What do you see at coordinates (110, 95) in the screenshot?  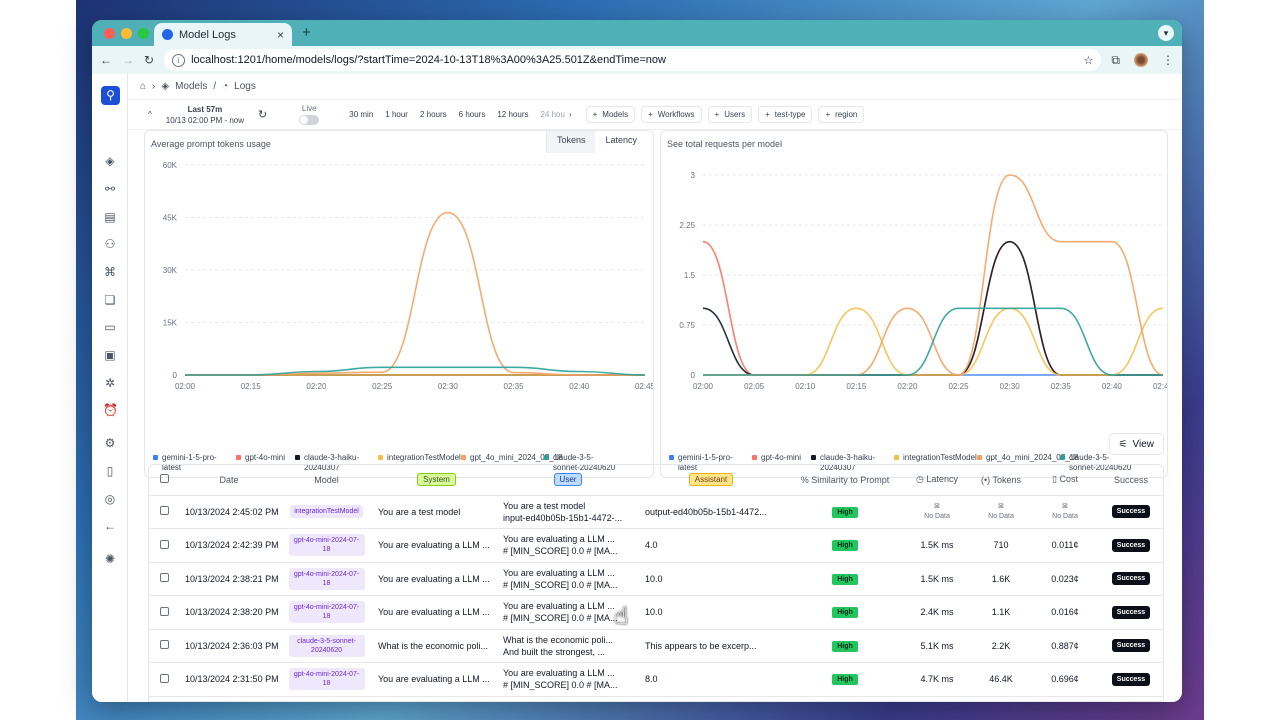 I see `app-logo-icon: ⚲` at bounding box center [110, 95].